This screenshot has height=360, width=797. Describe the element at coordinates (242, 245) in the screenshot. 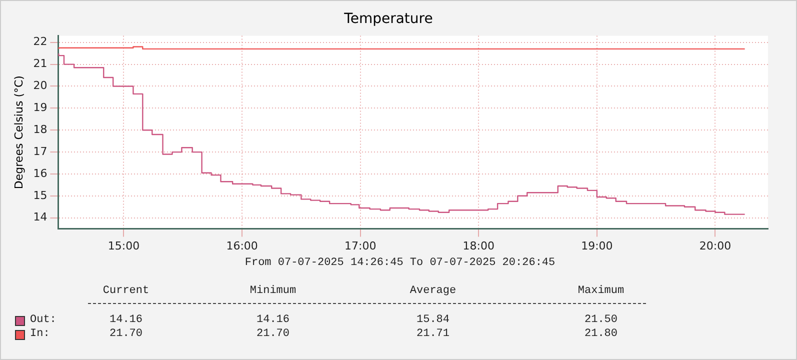

I see `x-tick-label: 16:00` at that location.